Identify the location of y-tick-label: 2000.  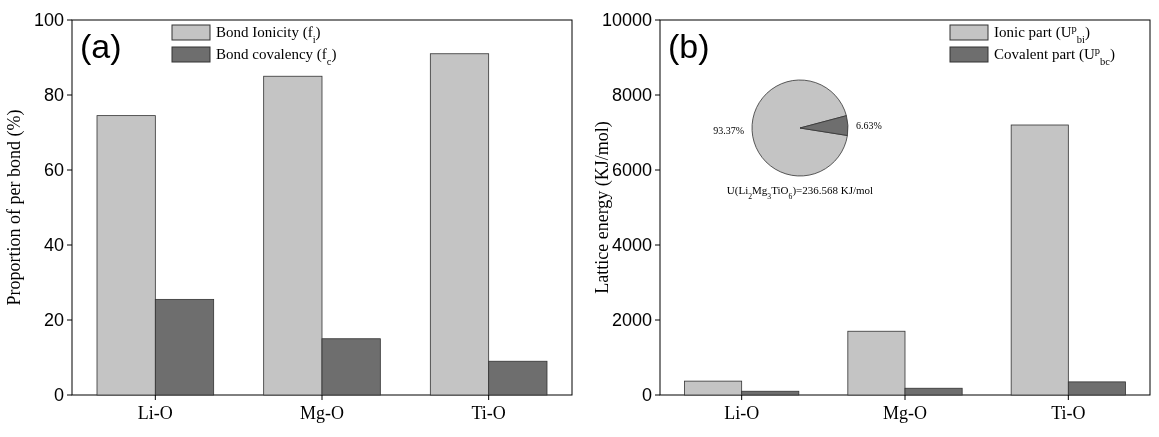
(631, 320).